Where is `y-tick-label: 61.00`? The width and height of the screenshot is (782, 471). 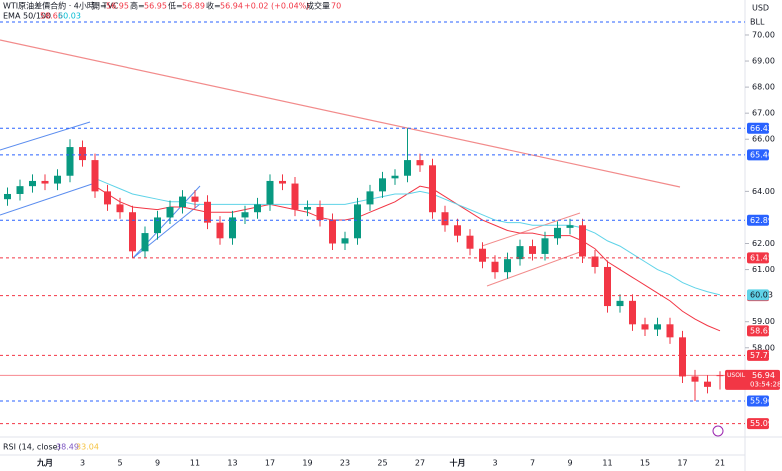
y-tick-label: 61.00 is located at coordinates (763, 269).